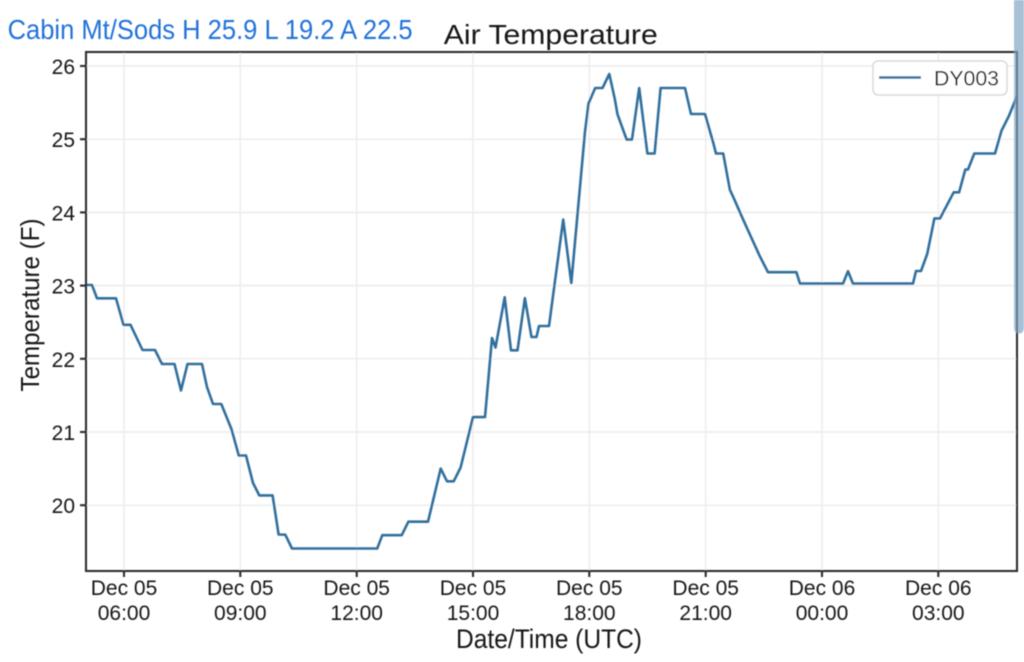  Describe the element at coordinates (549, 639) in the screenshot. I see `svg-text: Date/Time (UTC)` at that location.